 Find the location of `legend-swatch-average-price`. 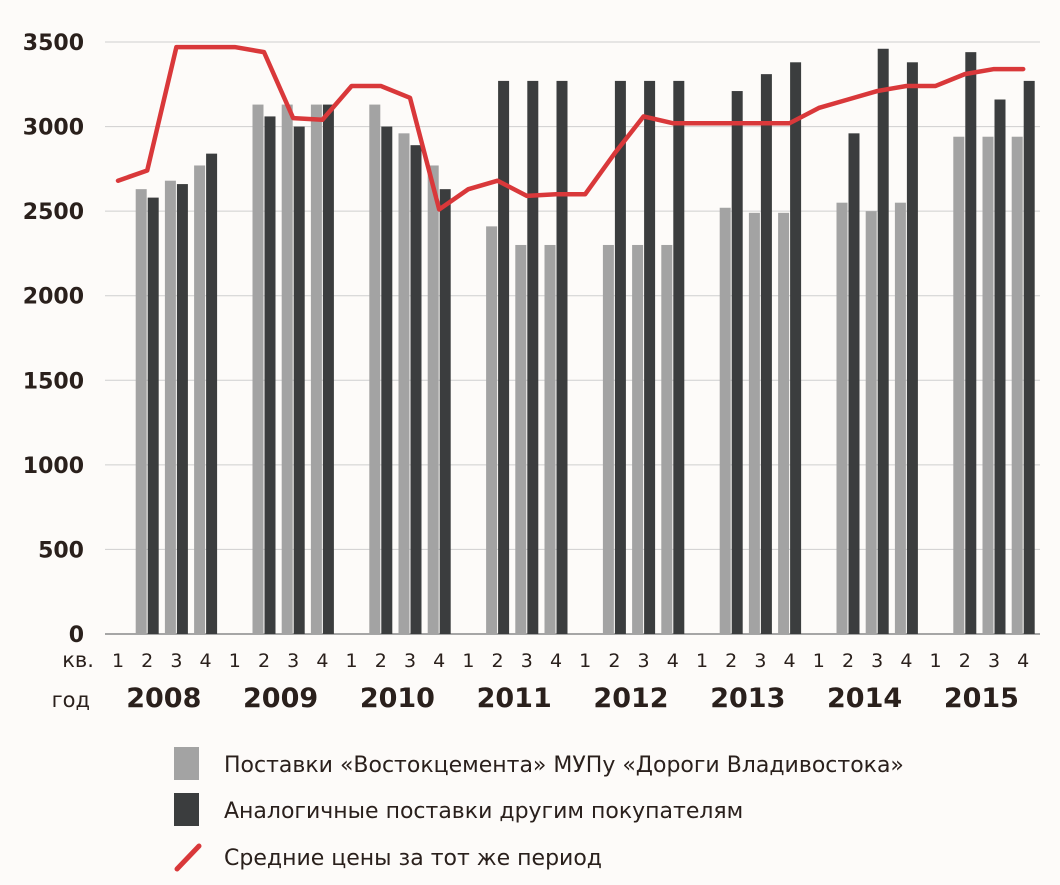

legend-swatch-average-price is located at coordinates (188, 857).